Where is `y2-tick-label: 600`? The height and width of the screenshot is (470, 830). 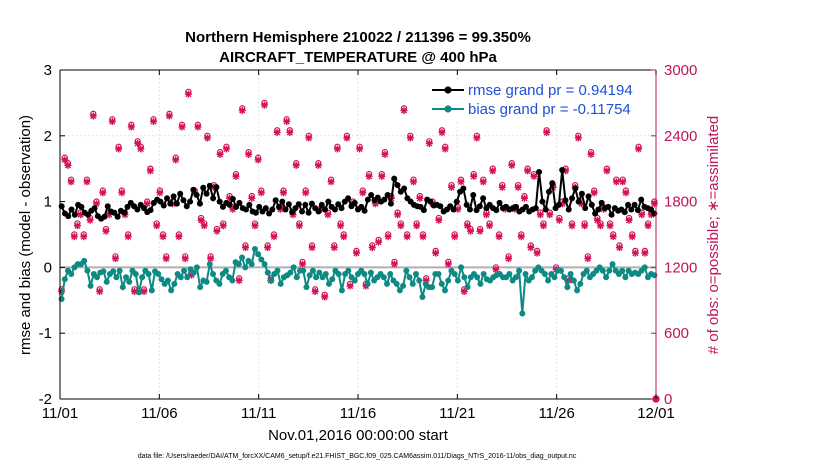 y2-tick-label: 600 is located at coordinates (676, 333).